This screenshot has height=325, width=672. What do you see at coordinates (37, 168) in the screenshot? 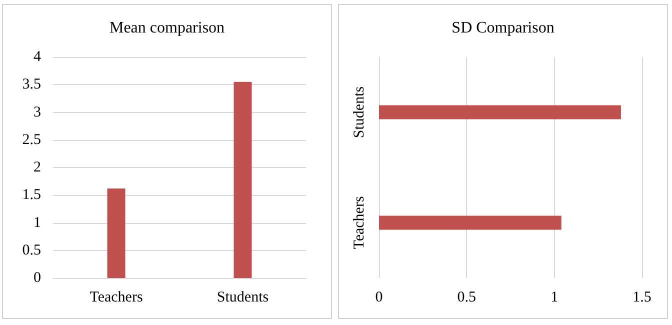
I see `y-tick-label: 2` at bounding box center [37, 168].